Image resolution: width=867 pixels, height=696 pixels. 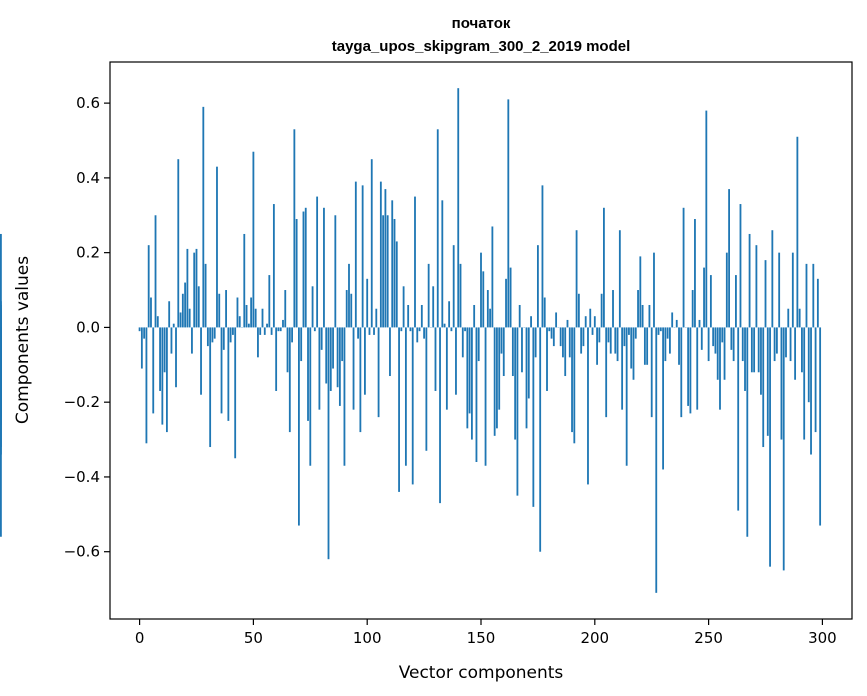 I want to click on x-tick-label: 200, so click(x=594, y=638).